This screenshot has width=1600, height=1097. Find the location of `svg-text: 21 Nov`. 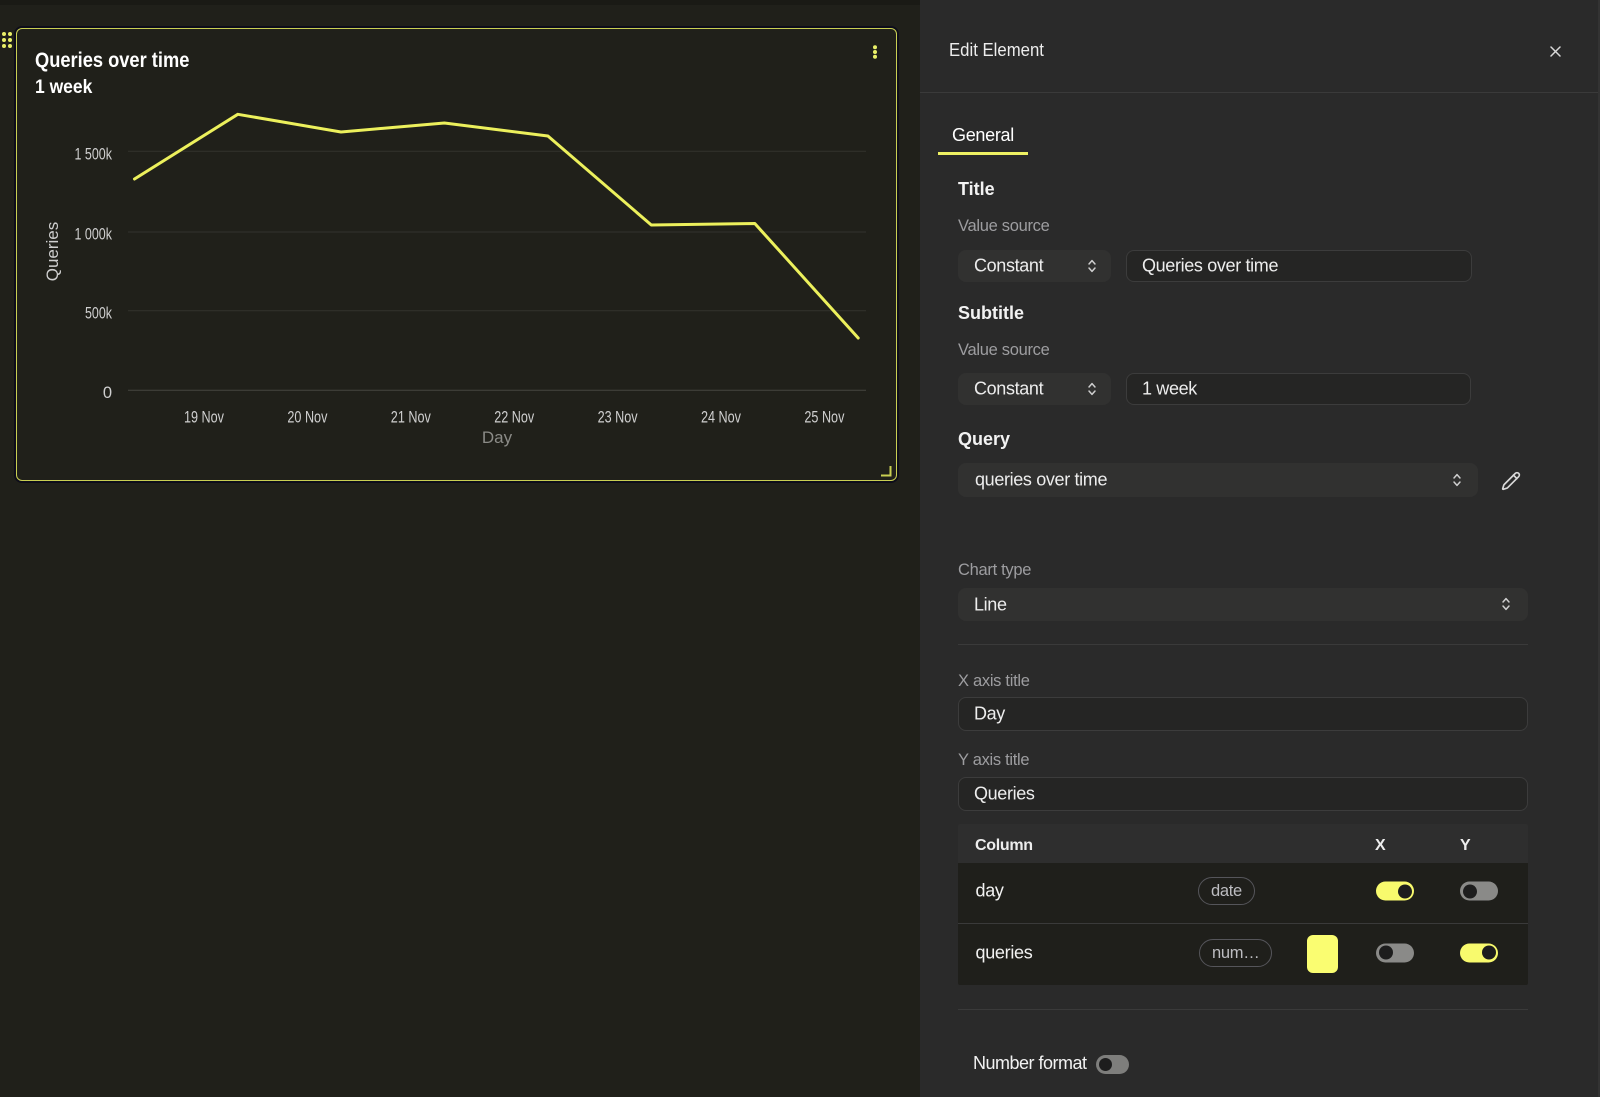

svg-text: 21 Nov is located at coordinates (411, 418).